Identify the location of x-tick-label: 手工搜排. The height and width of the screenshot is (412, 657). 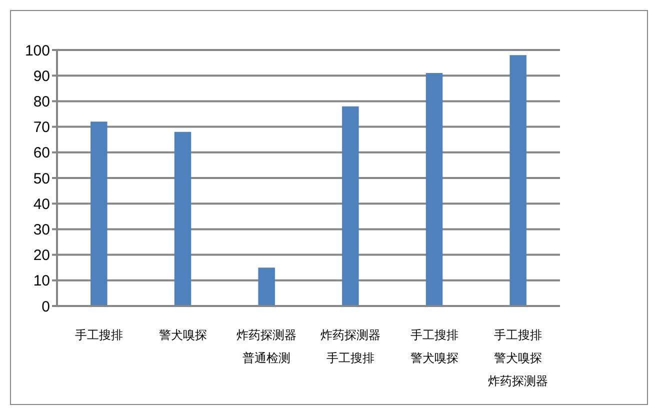
(98, 335).